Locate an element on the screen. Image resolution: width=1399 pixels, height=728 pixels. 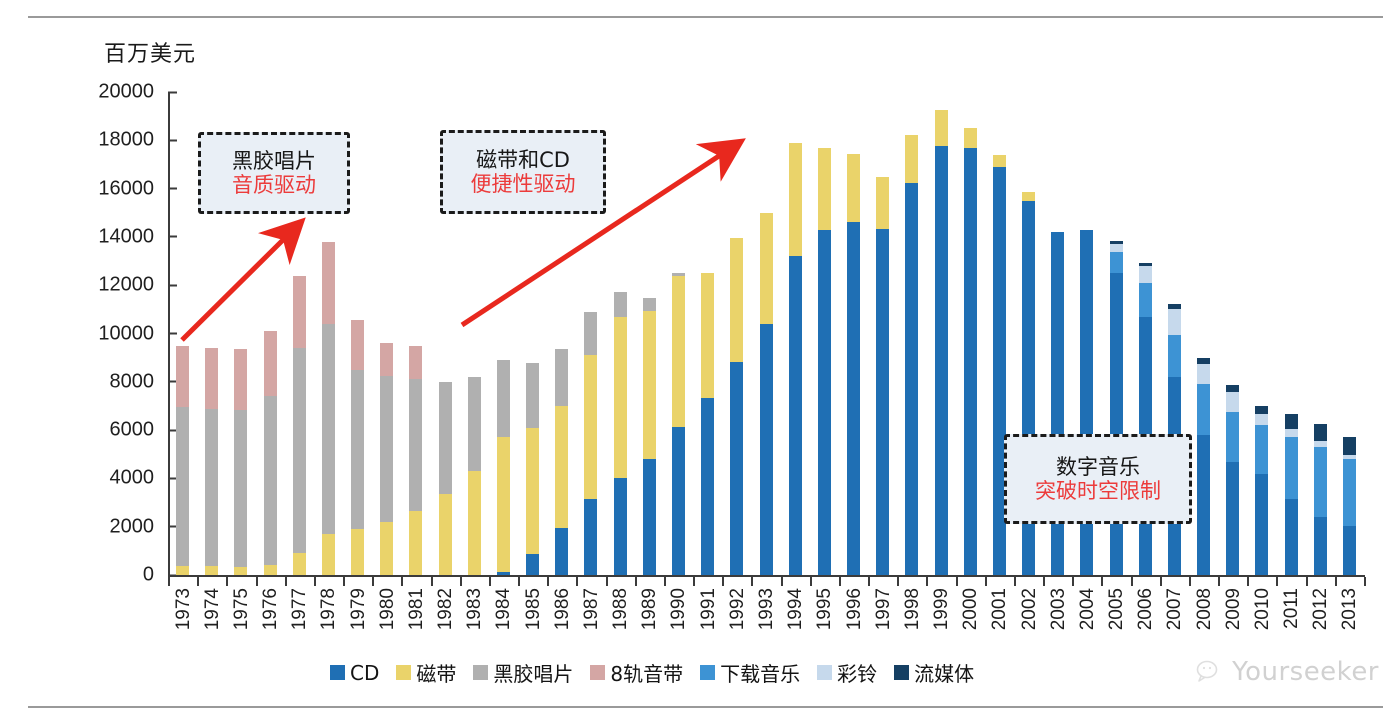
bar-1988 is located at coordinates (620, 433).